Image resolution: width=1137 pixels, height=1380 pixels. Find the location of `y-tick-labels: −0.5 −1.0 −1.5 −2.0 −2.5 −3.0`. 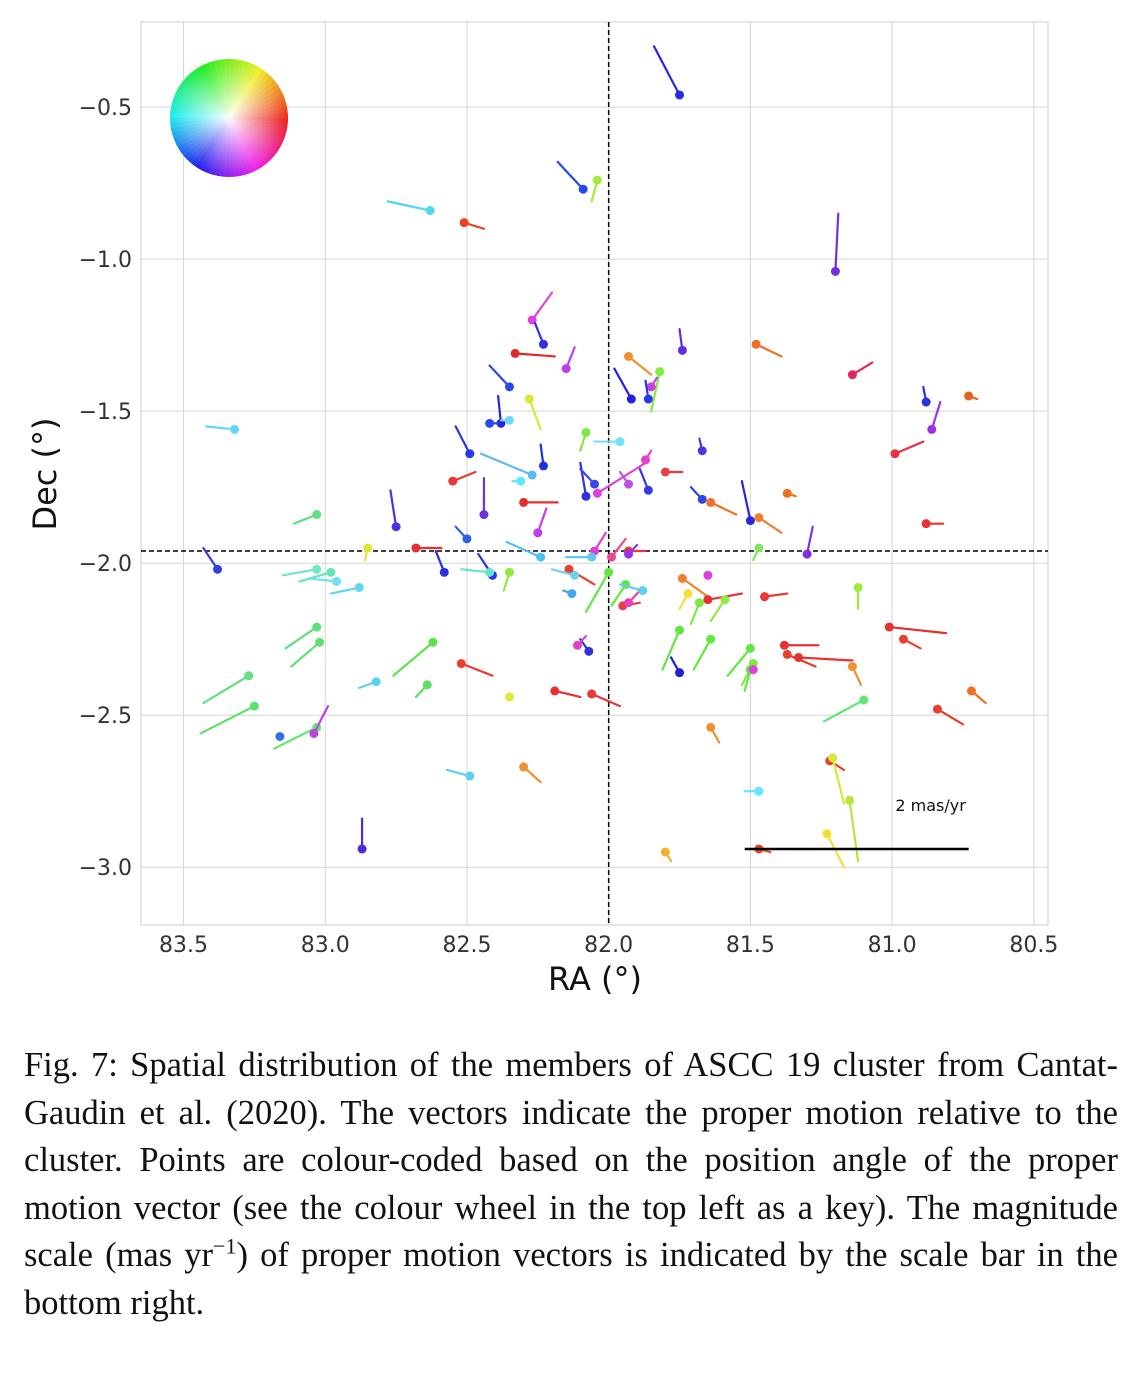

y-tick-labels: −0.5 −1.0 −1.5 −2.0 −2.5 −3.0 is located at coordinates (105, 488).